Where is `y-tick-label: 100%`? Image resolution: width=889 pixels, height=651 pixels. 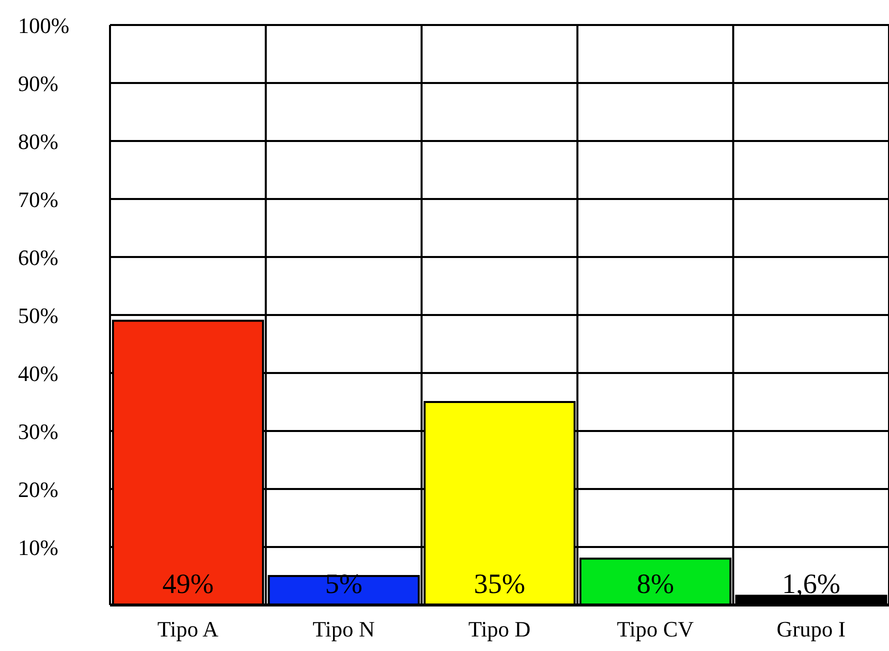
y-tick-label: 100% is located at coordinates (44, 25).